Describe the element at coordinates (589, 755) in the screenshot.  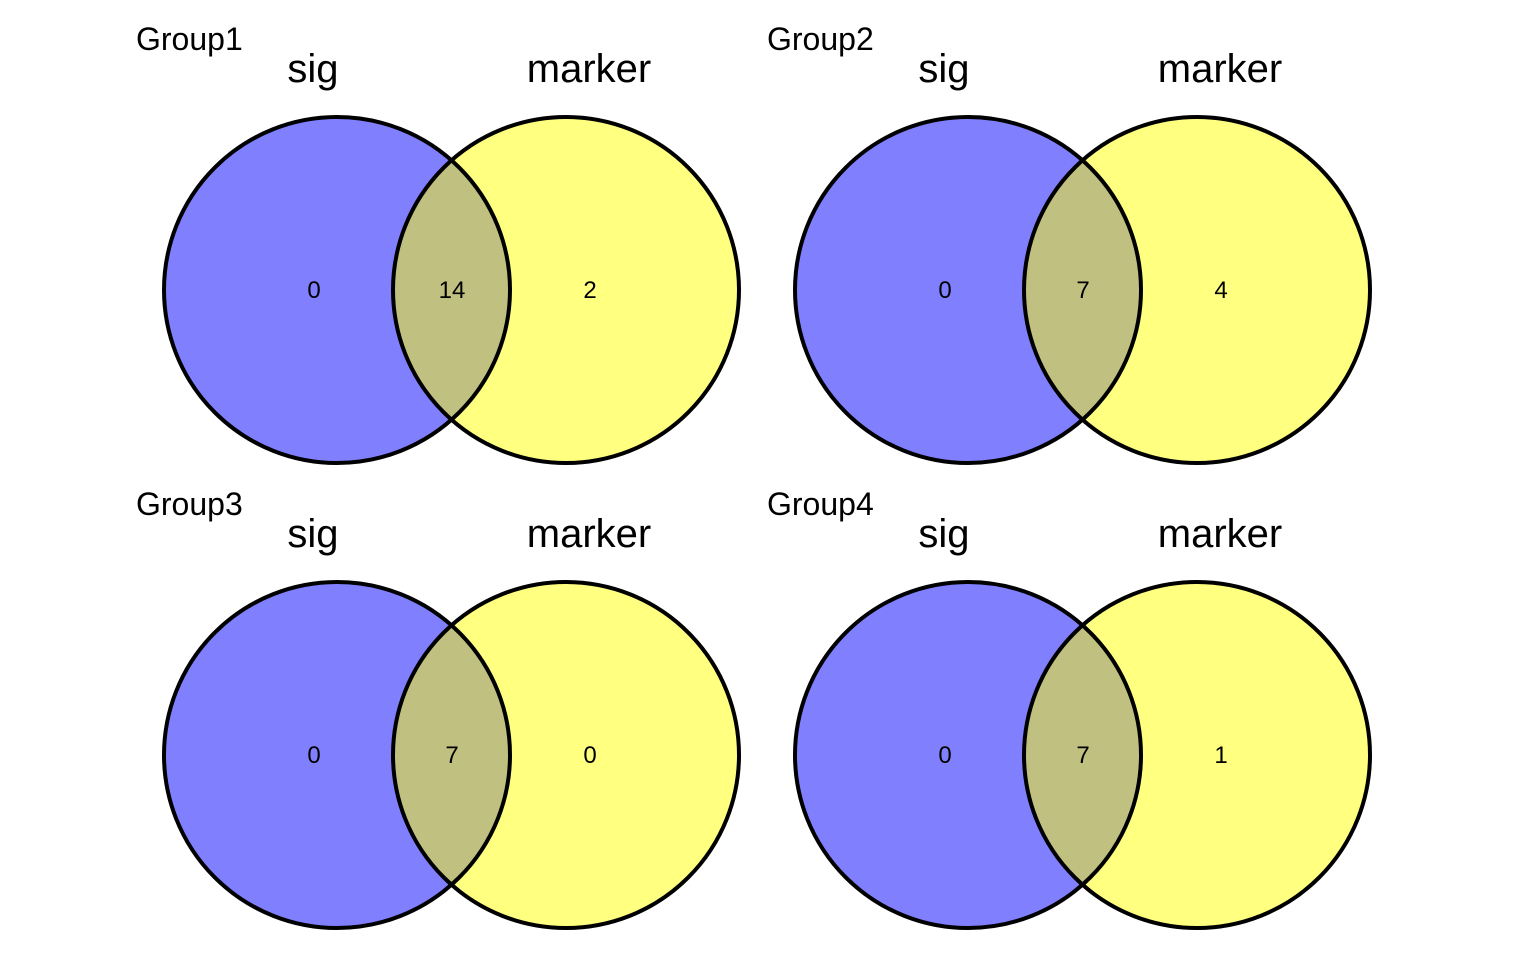
I see `marker-only-count: 0` at that location.